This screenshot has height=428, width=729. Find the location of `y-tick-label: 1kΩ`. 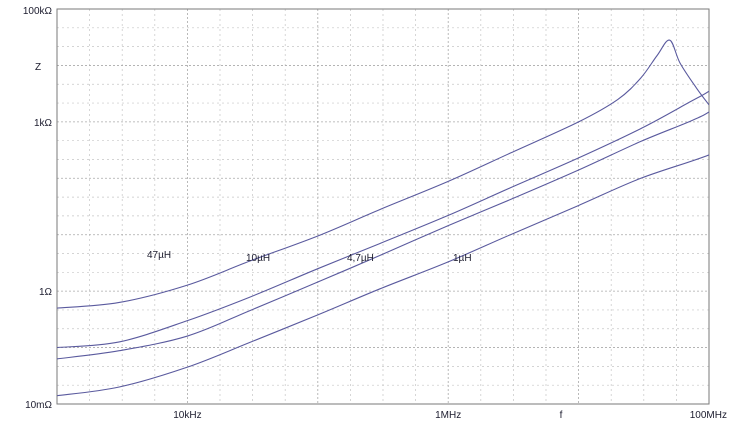

y-tick-label: 1kΩ is located at coordinates (43, 123).